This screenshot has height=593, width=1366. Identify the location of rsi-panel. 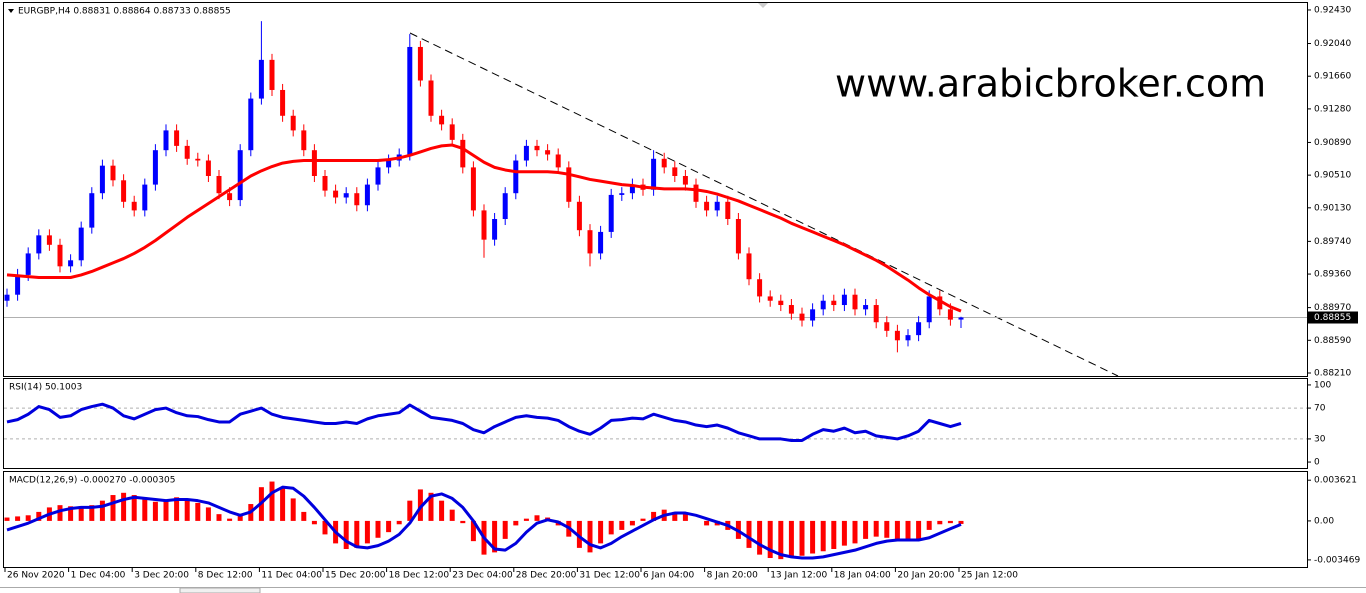
(655, 423).